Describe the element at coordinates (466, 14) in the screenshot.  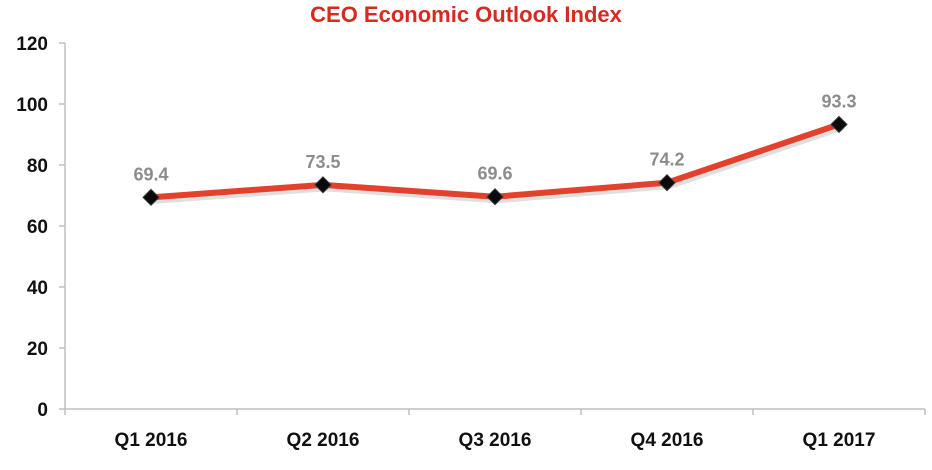
I see `chart-title: CEO Economic Outlook Index` at that location.